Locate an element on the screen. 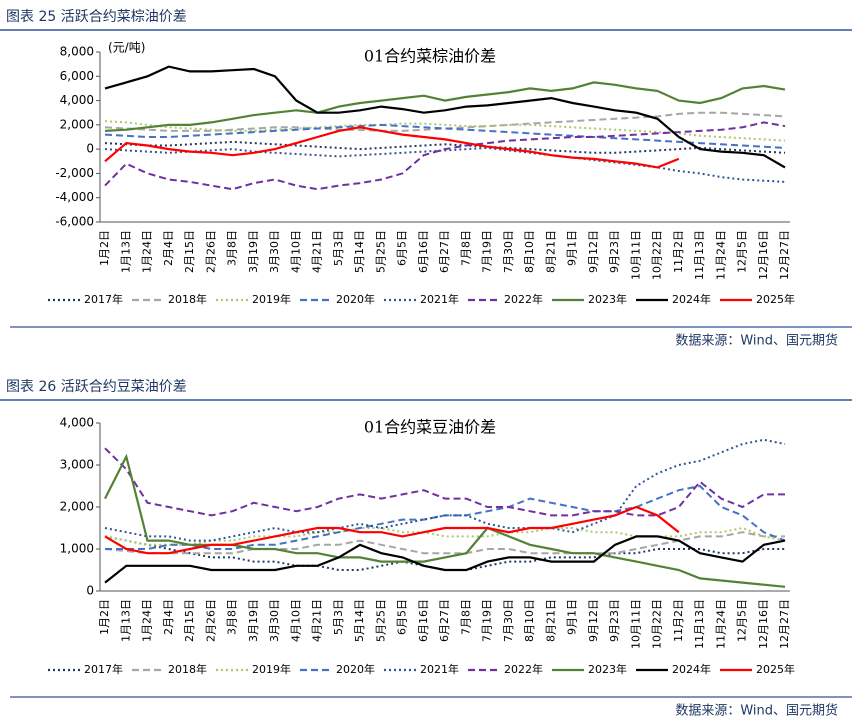  legend-label: 2022年 is located at coordinates (523, 669).